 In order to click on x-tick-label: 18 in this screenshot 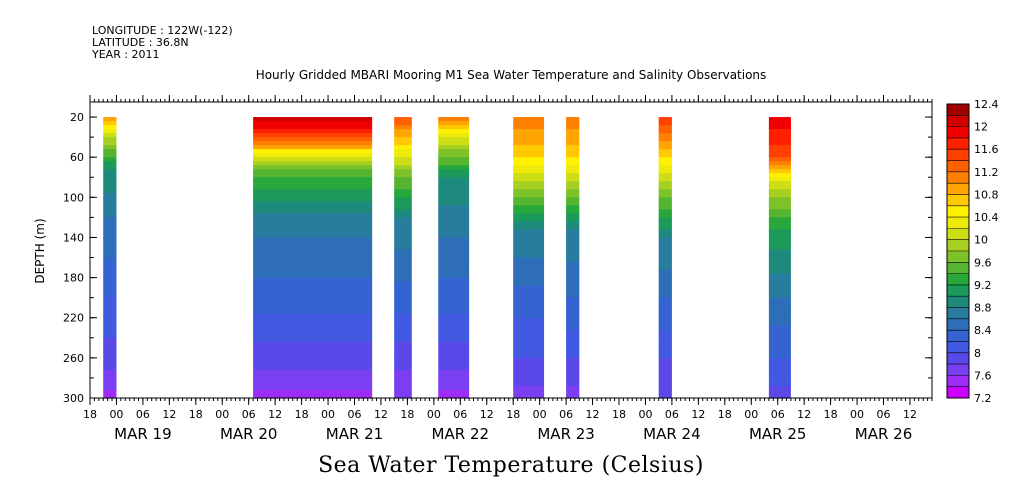, I will do `click(196, 414)`.